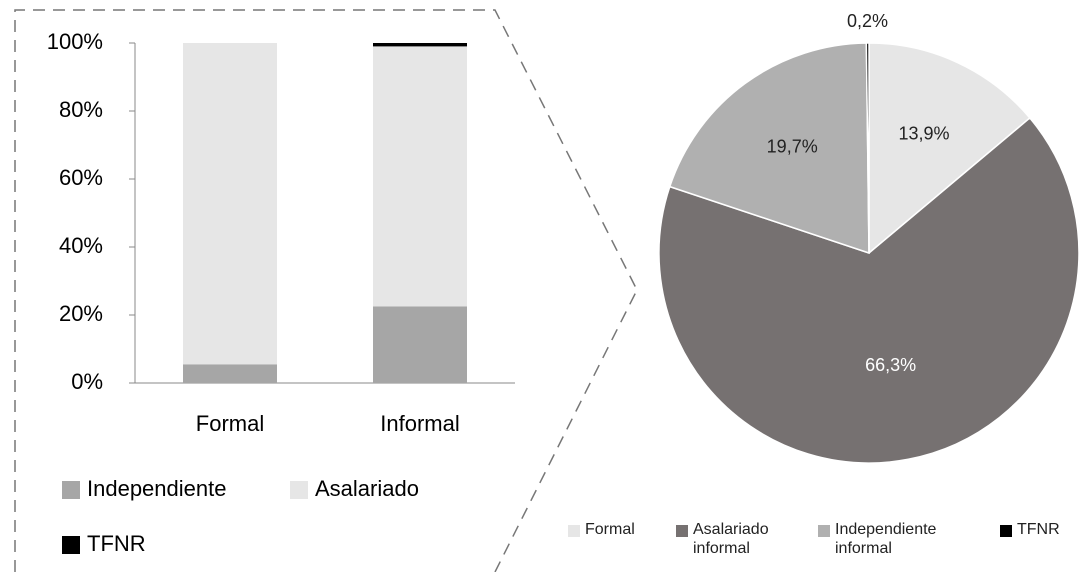  What do you see at coordinates (81, 313) in the screenshot?
I see `y-tick-label: 20%` at bounding box center [81, 313].